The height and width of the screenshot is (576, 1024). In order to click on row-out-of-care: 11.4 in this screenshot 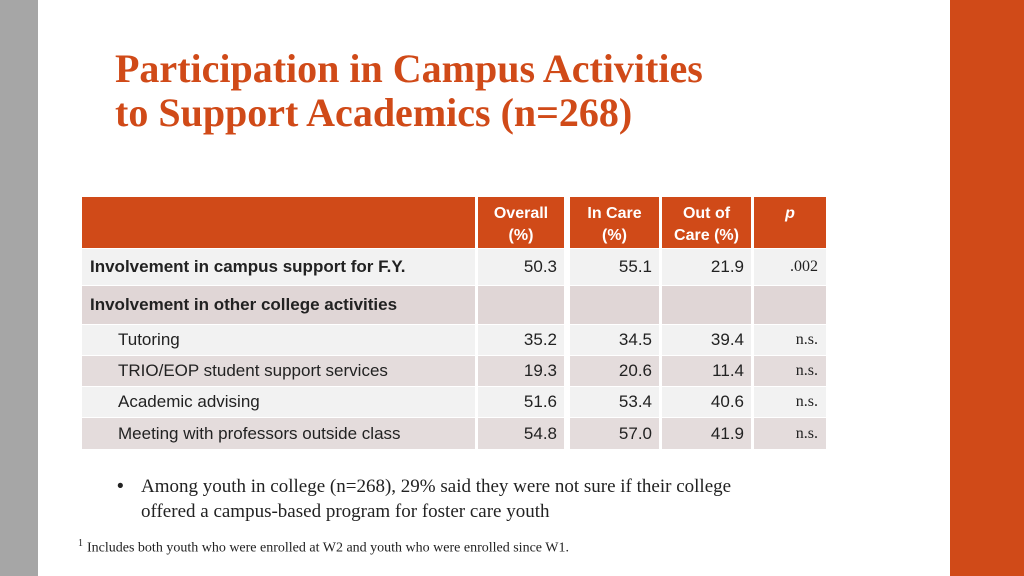, I will do `click(706, 371)`.